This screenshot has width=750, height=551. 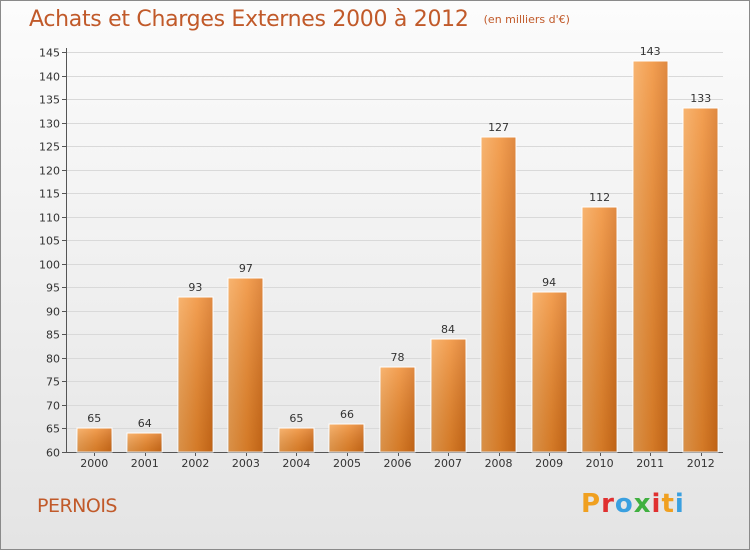 What do you see at coordinates (49, 100) in the screenshot?
I see `y-tick-label: 135` at bounding box center [49, 100].